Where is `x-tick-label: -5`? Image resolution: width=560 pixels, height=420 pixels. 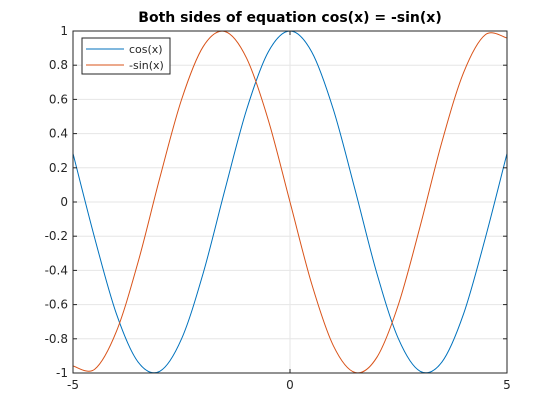
x-tick-label: -5 is located at coordinates (73, 385).